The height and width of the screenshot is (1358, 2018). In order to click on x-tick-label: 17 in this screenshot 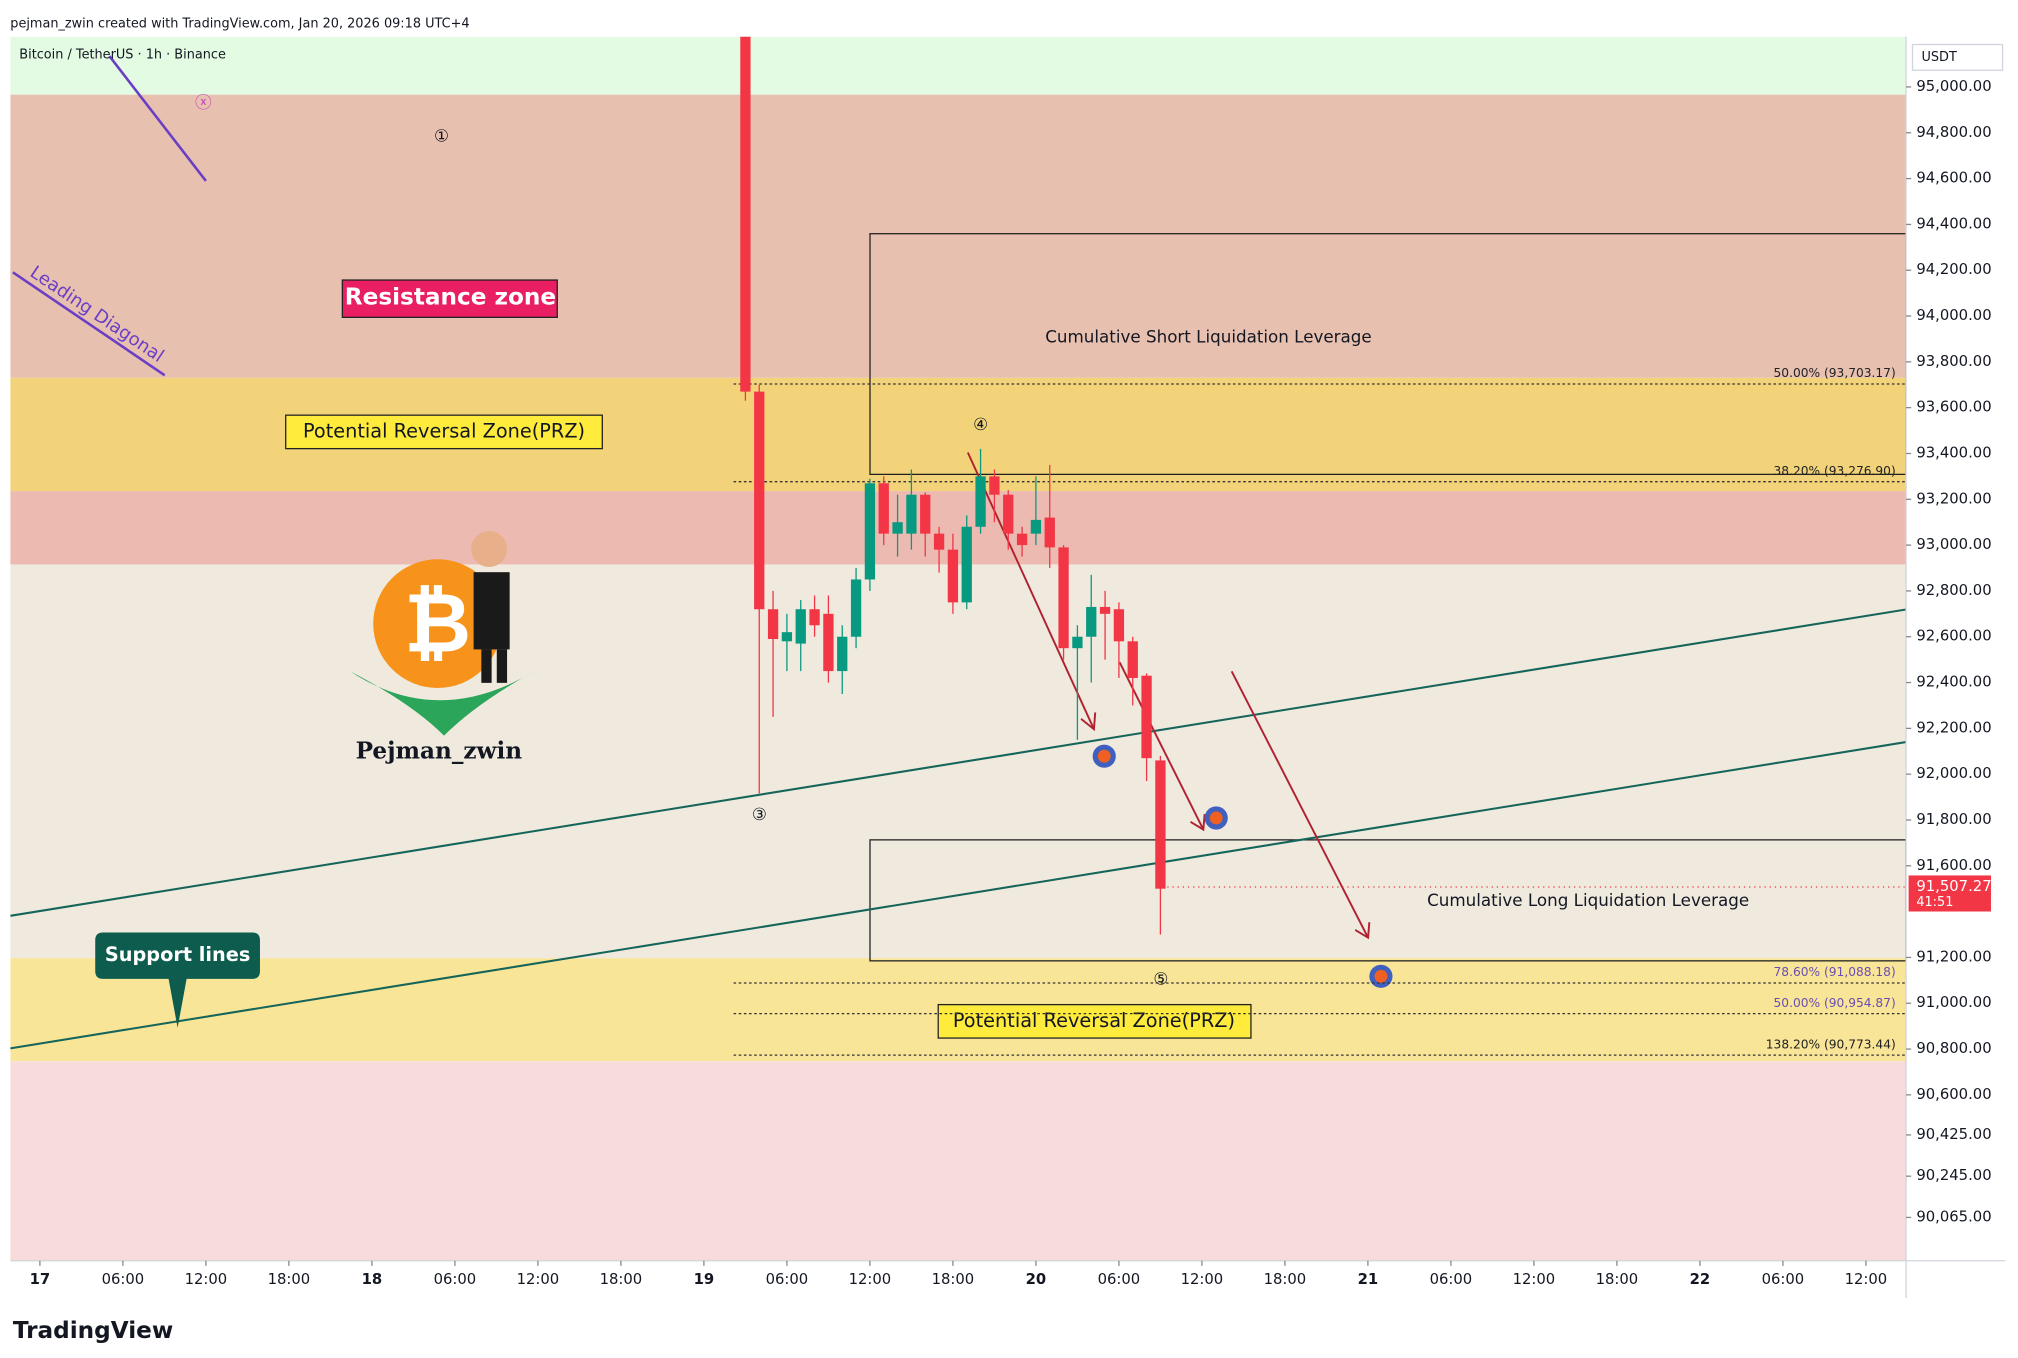, I will do `click(40, 1279)`.